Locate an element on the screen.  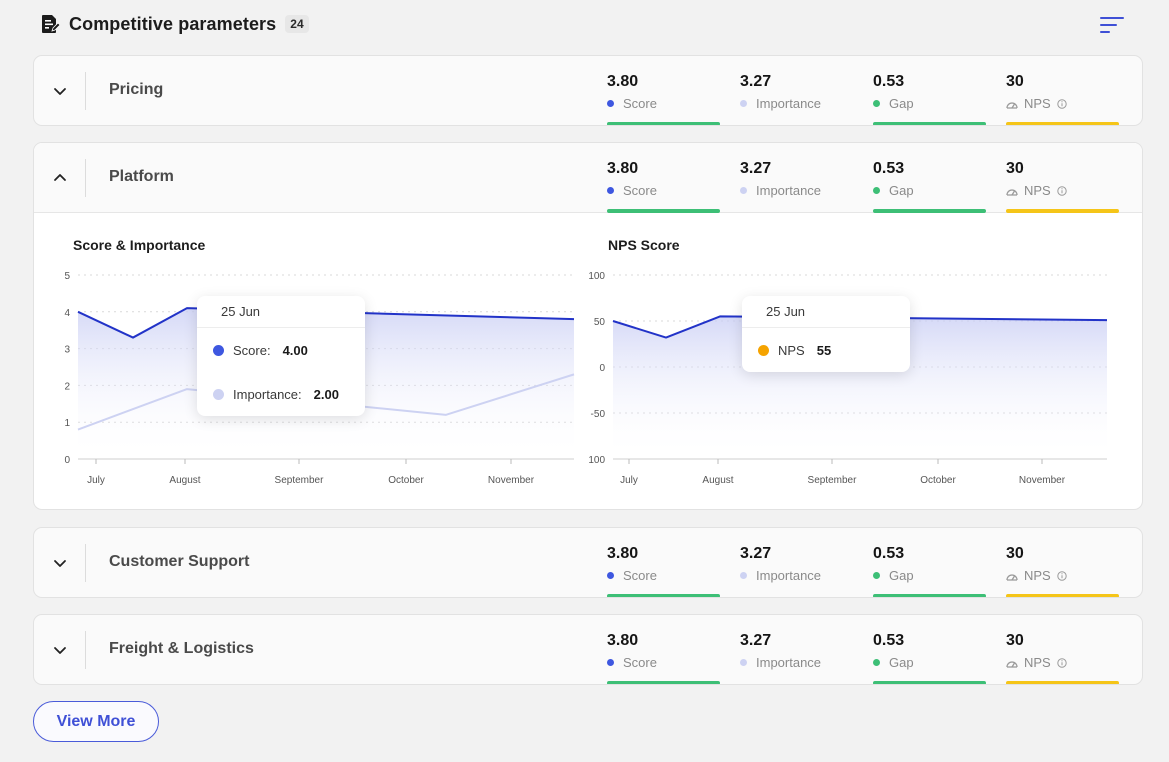
importance-label-row: Importance is located at coordinates (796, 662).